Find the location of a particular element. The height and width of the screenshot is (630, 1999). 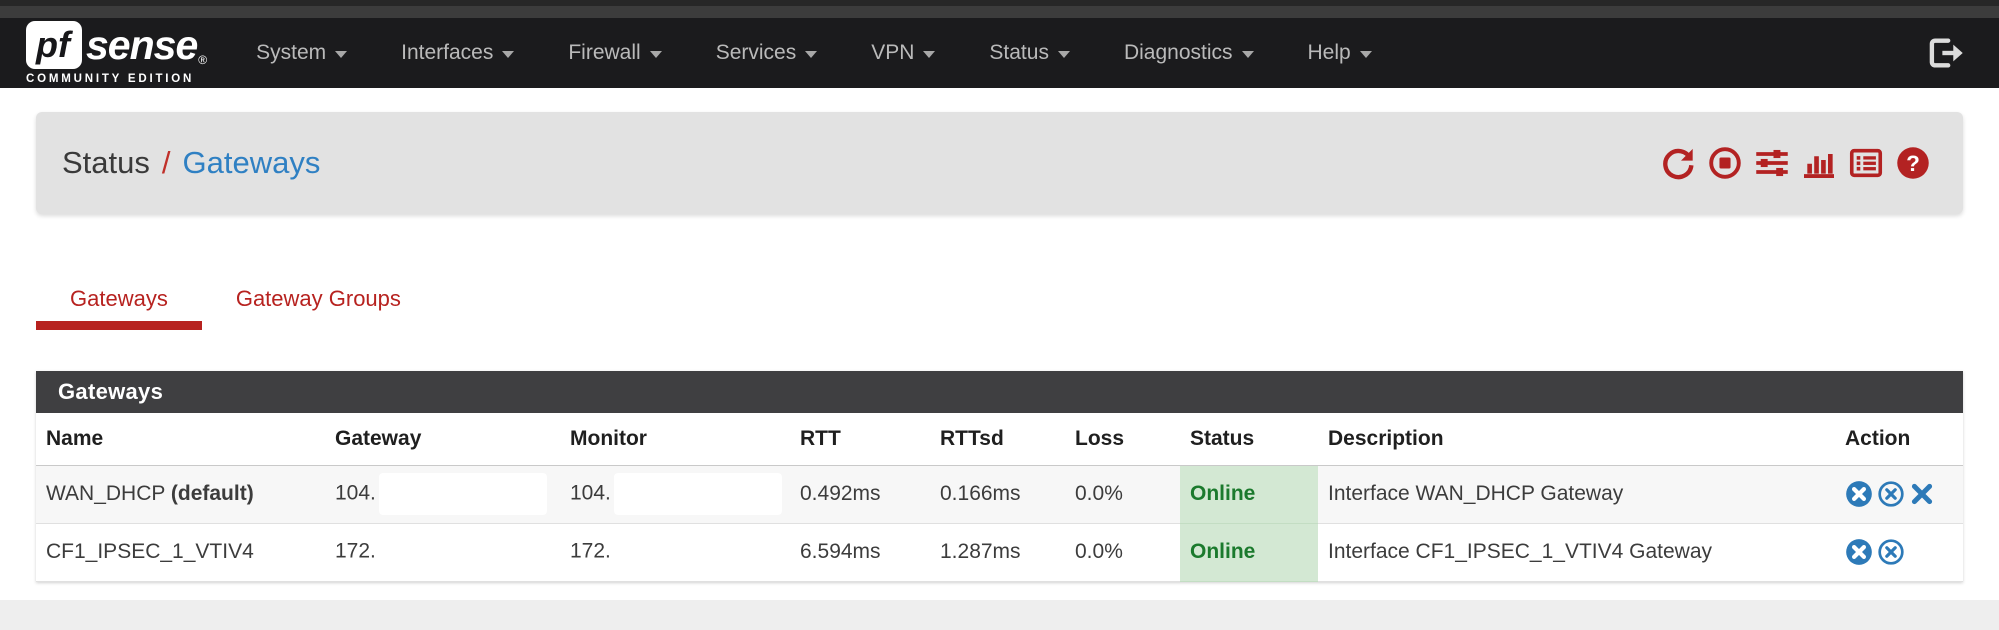

monitor-address: 172. is located at coordinates (675, 552).